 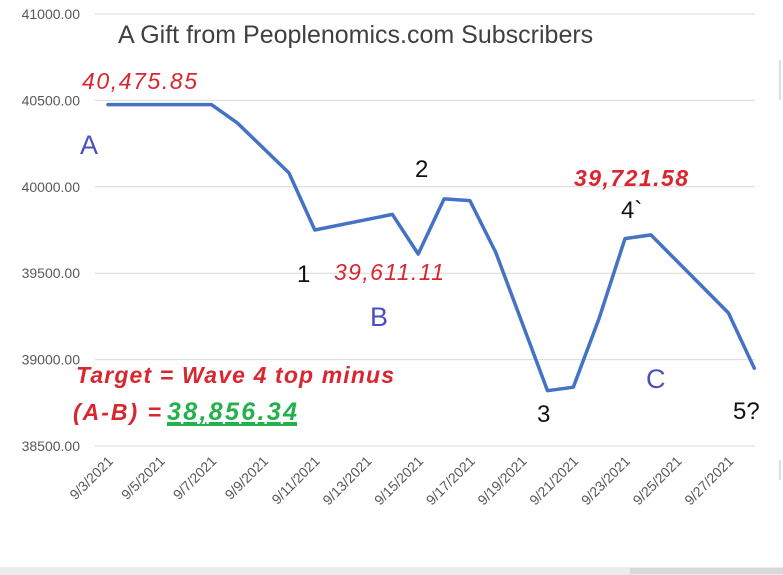 I want to click on y-tick-label: 38500.00, so click(x=51, y=446).